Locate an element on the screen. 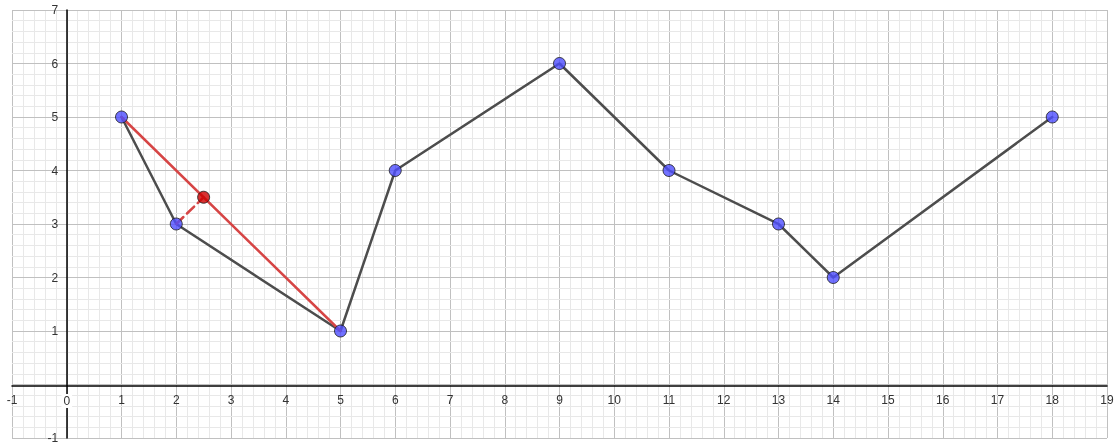  y-tick-label: 5 is located at coordinates (55, 117).